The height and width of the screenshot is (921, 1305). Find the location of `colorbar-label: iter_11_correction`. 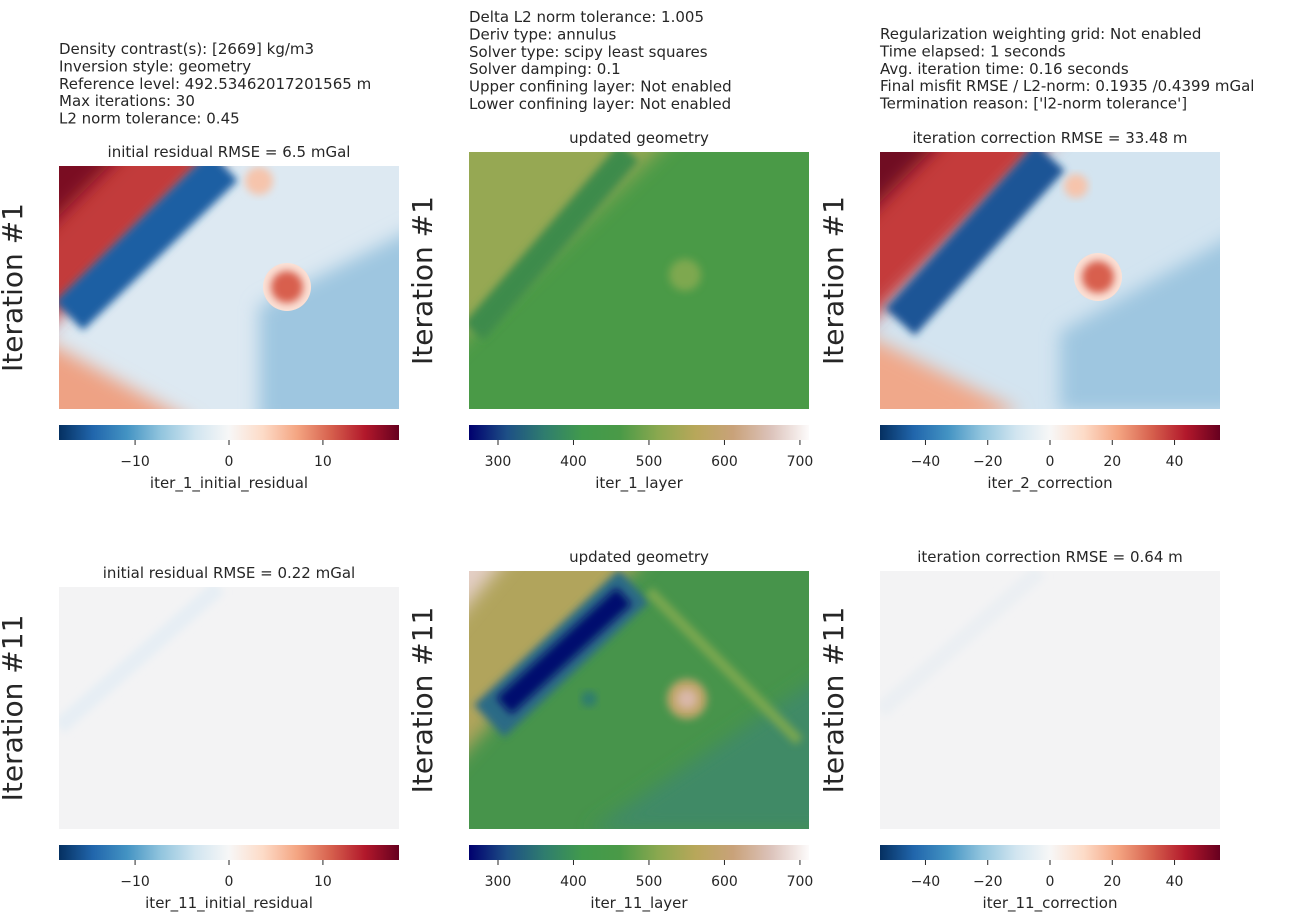

colorbar-label: iter_11_correction is located at coordinates (1050, 903).